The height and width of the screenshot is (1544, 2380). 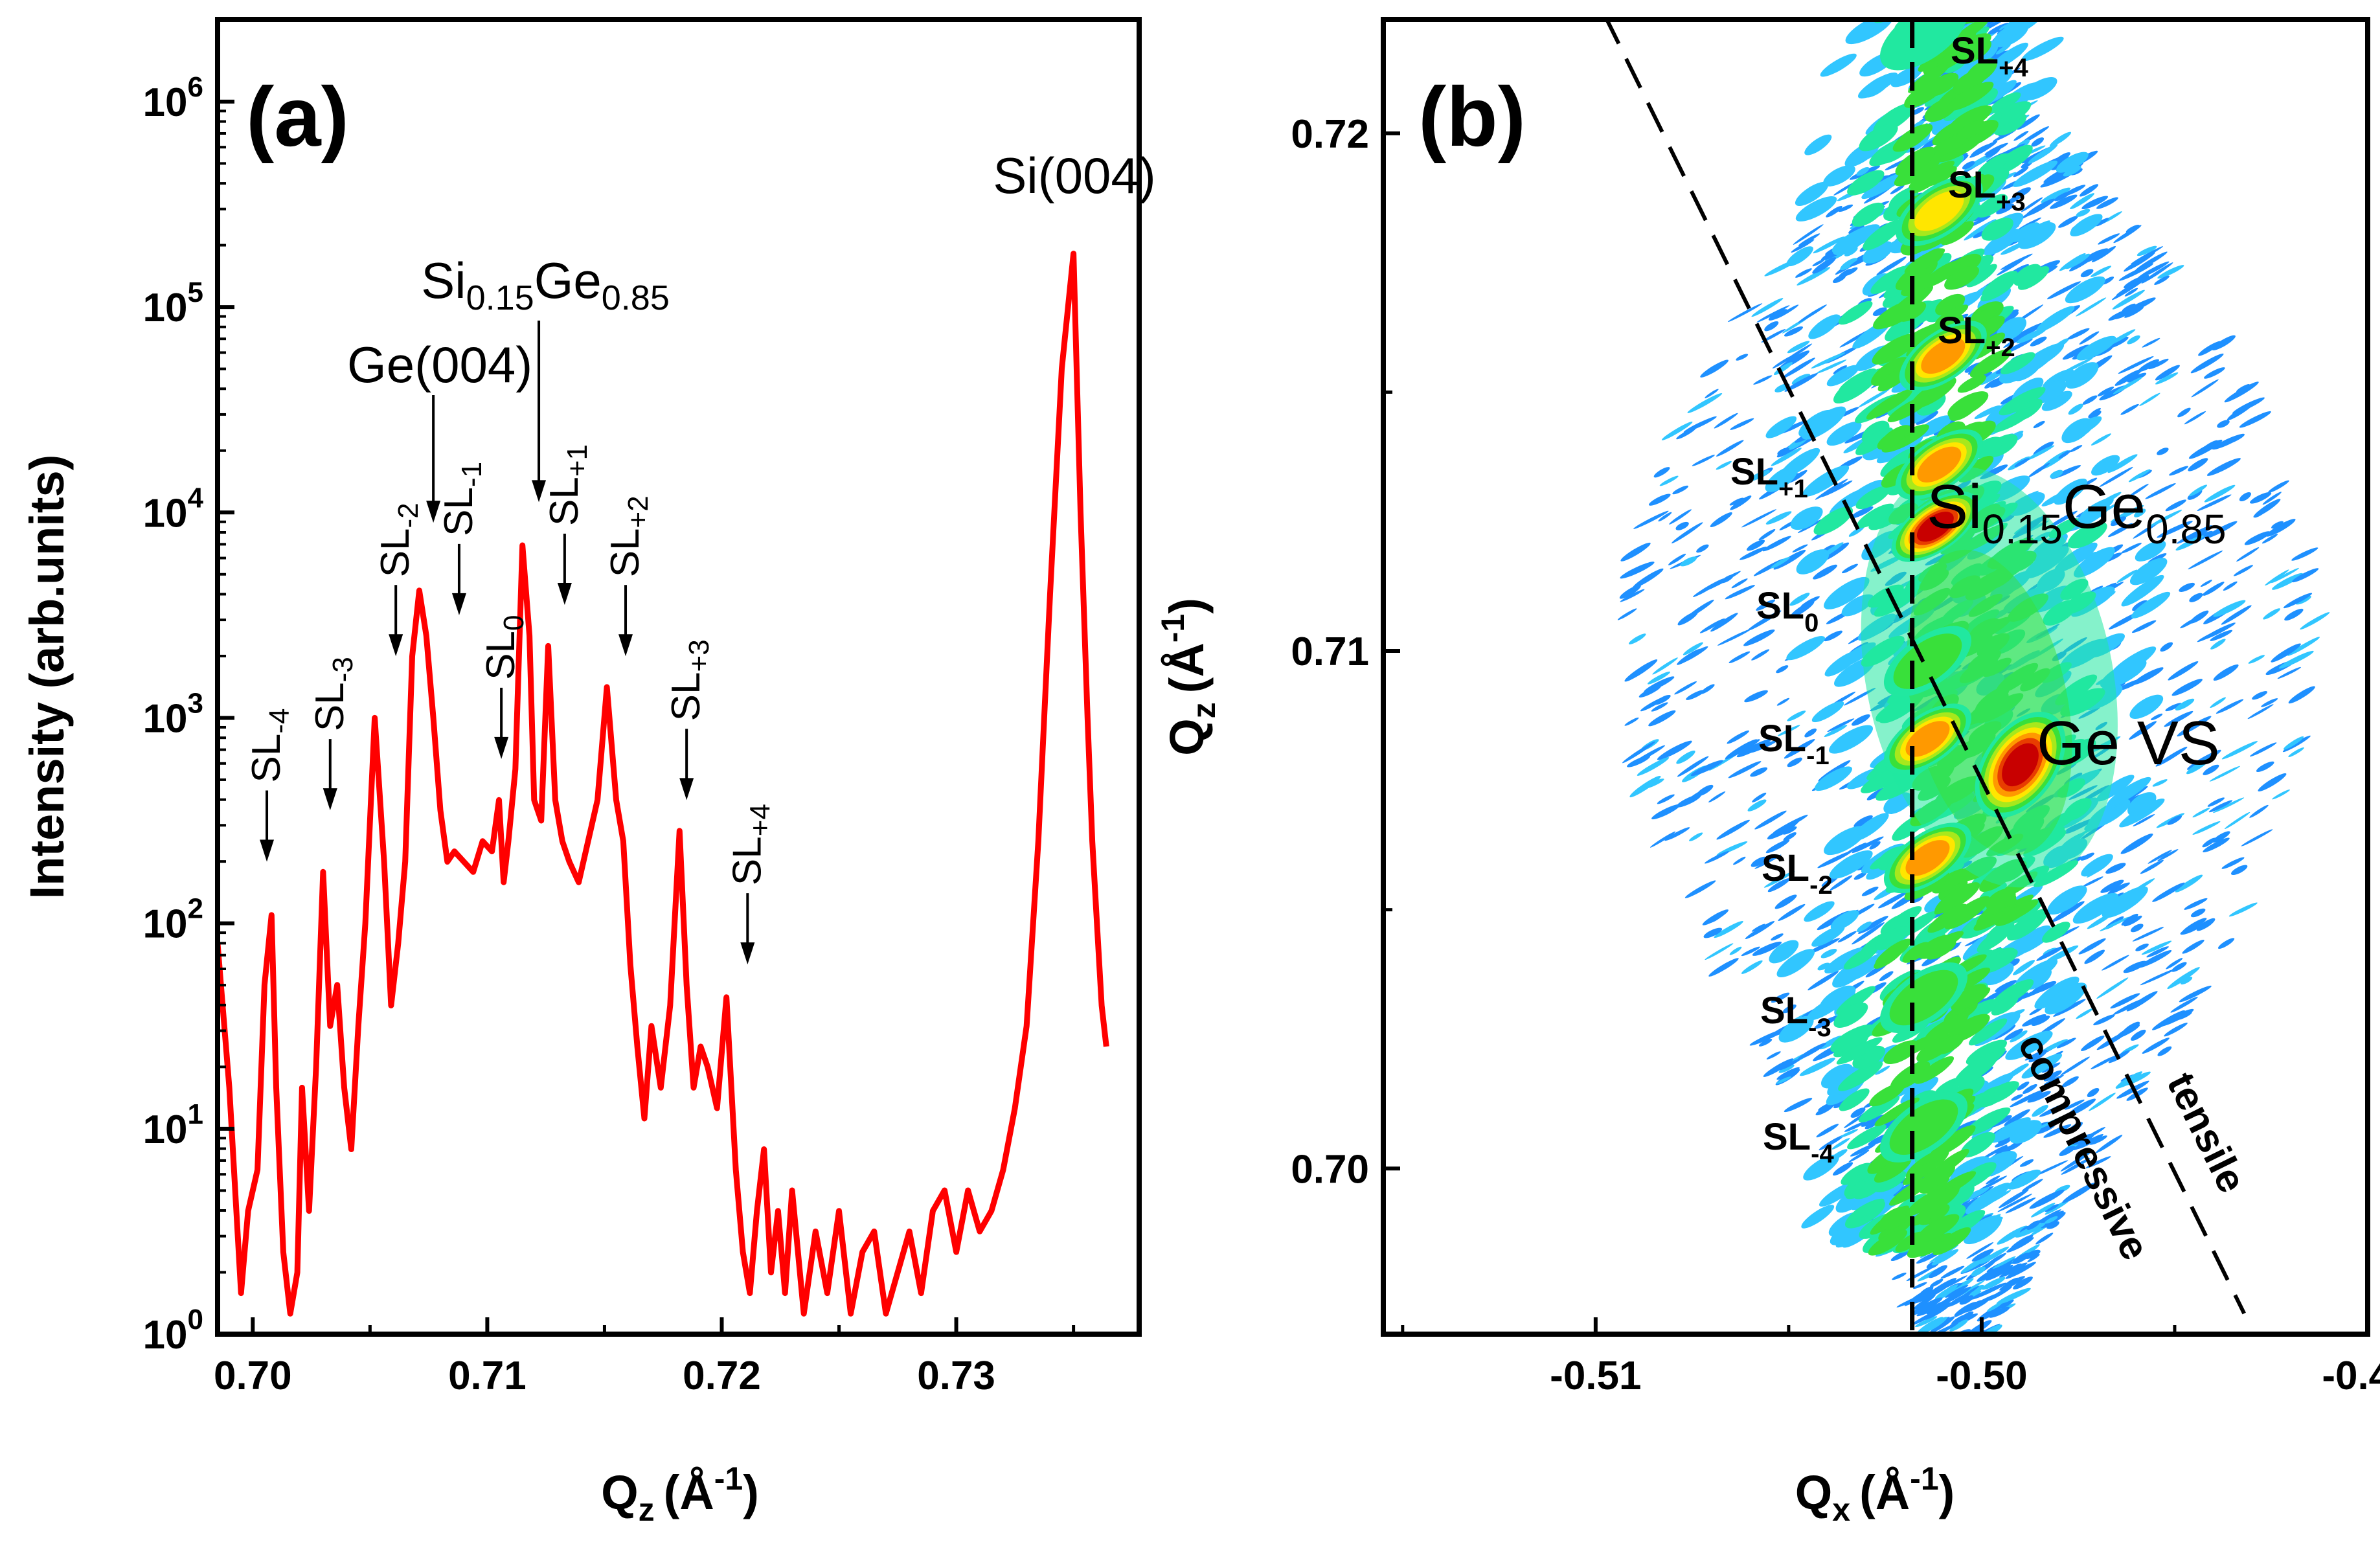 I want to click on y-tick-label: 10², so click(x=173, y=920).